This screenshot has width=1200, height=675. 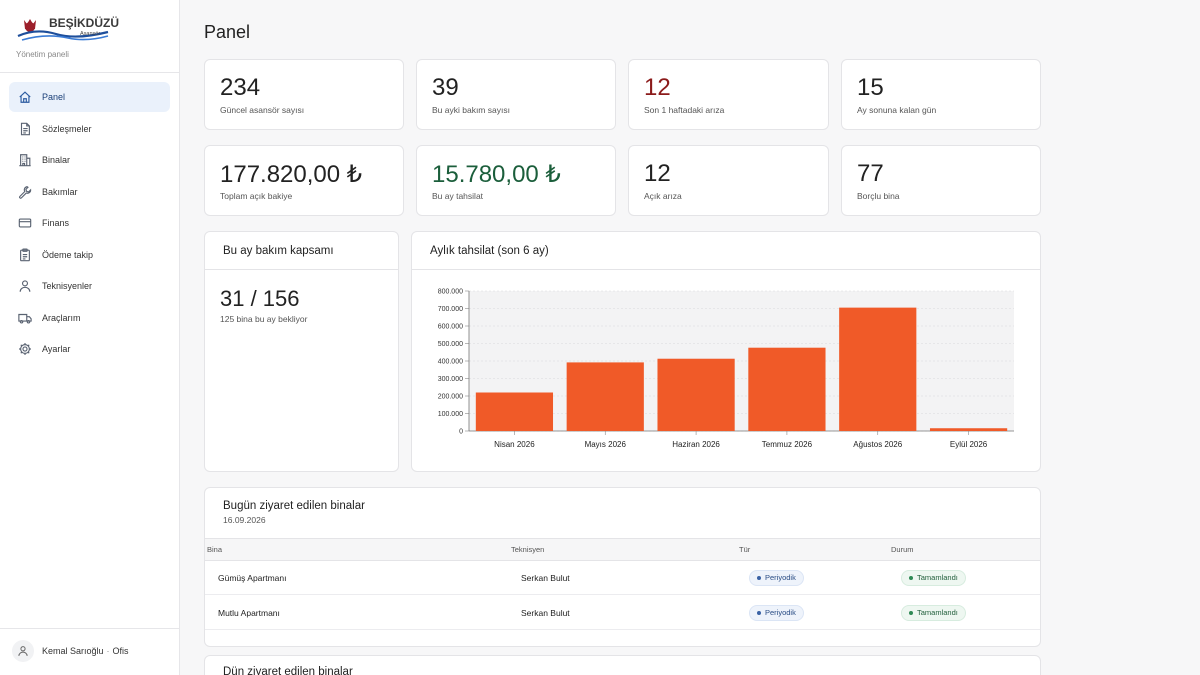 I want to click on brand-logo: BEŞİKDÜZÜ Asansör, so click(x=91, y=29).